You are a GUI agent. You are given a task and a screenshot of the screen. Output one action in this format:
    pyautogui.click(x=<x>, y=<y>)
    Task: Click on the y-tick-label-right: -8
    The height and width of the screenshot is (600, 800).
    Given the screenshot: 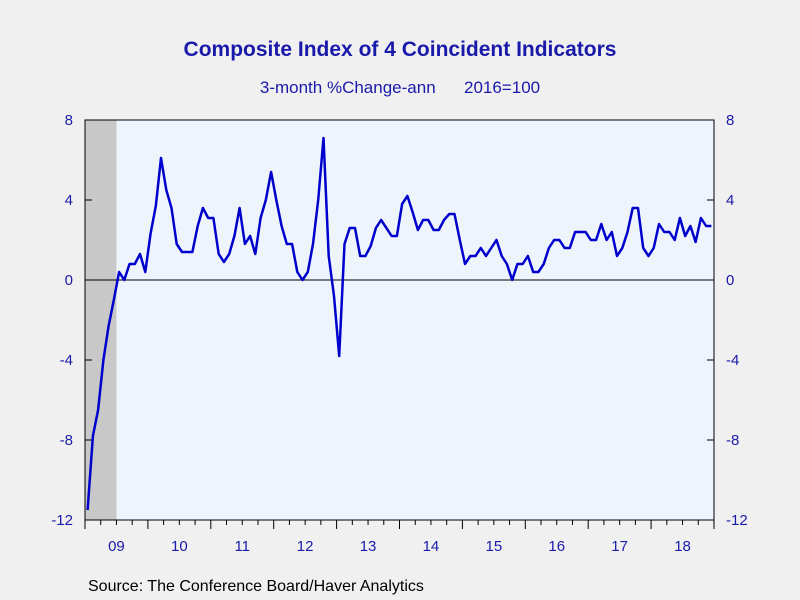 What is the action you would take?
    pyautogui.click(x=732, y=440)
    